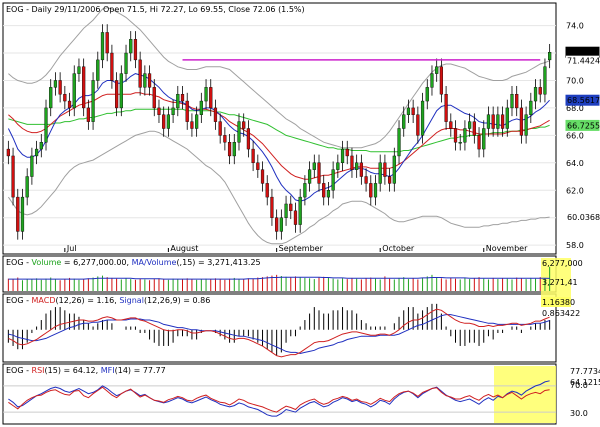 The width and height of the screenshot is (600, 427). I want to click on month-label: September, so click(301, 248).